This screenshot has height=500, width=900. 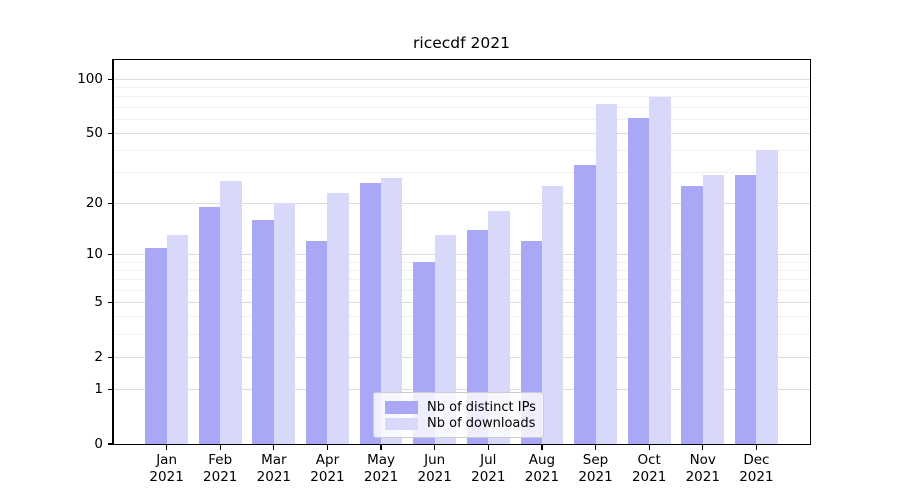 I want to click on x-tick-label: Oct 2021, so click(x=649, y=468).